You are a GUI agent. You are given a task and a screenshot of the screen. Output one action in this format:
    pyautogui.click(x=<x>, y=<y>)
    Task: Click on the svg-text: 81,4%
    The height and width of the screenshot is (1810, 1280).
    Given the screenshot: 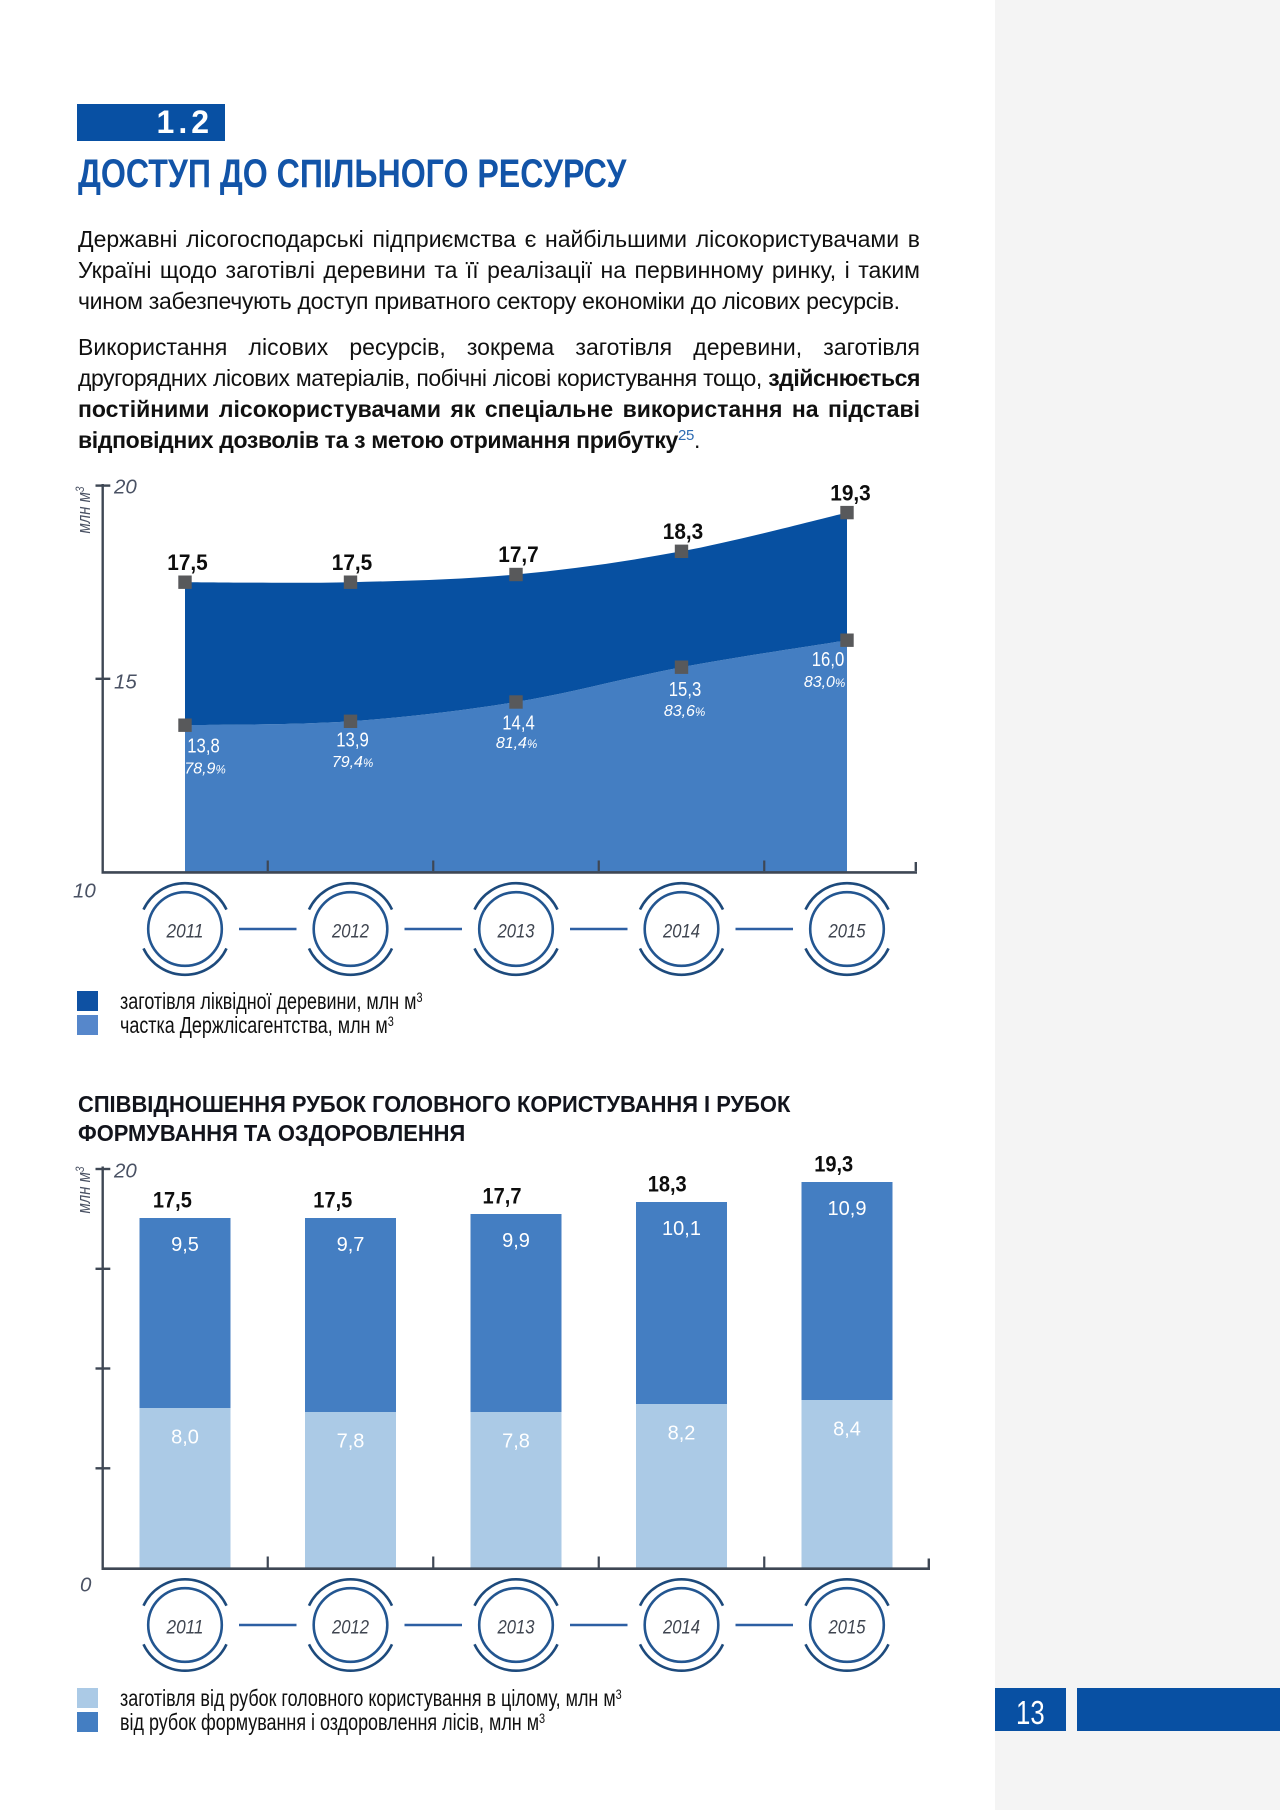 What is the action you would take?
    pyautogui.click(x=516, y=743)
    